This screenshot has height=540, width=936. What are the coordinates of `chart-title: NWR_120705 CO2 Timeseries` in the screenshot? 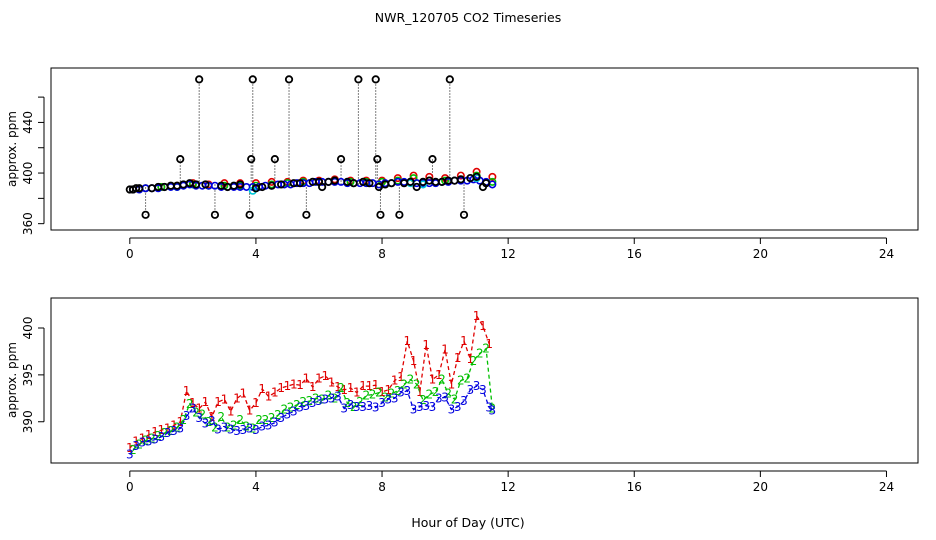 It's located at (468, 17).